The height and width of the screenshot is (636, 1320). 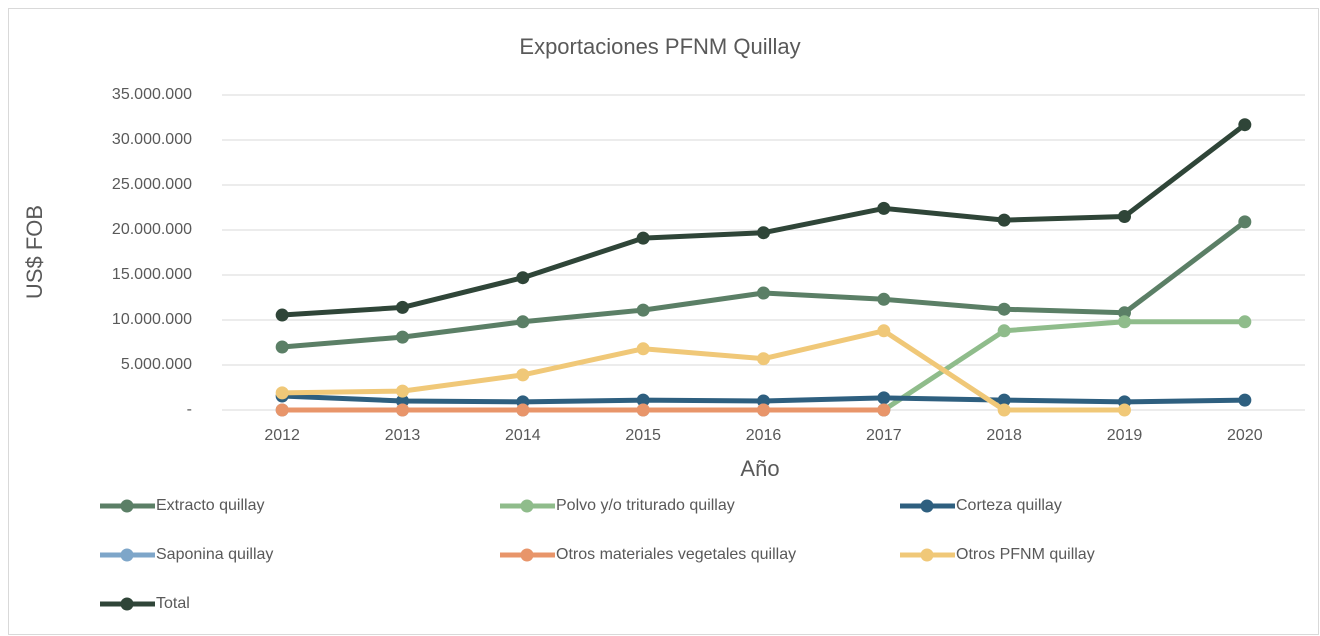 What do you see at coordinates (1125, 435) in the screenshot?
I see `x-tick-label: 2019` at bounding box center [1125, 435].